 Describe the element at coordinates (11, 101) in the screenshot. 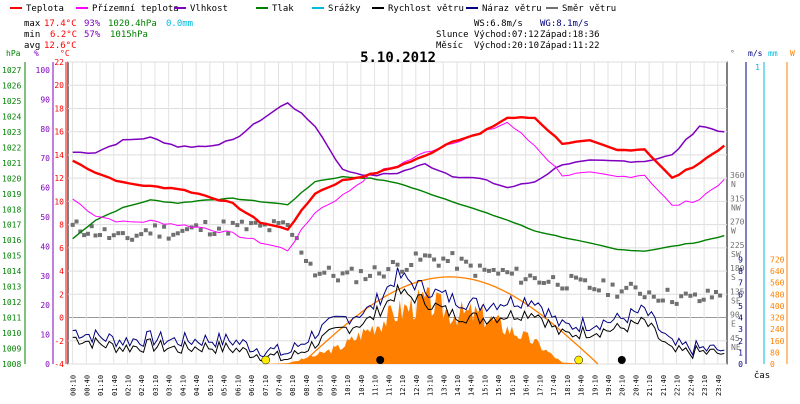

I see `pressure-tick-label: 1025` at that location.